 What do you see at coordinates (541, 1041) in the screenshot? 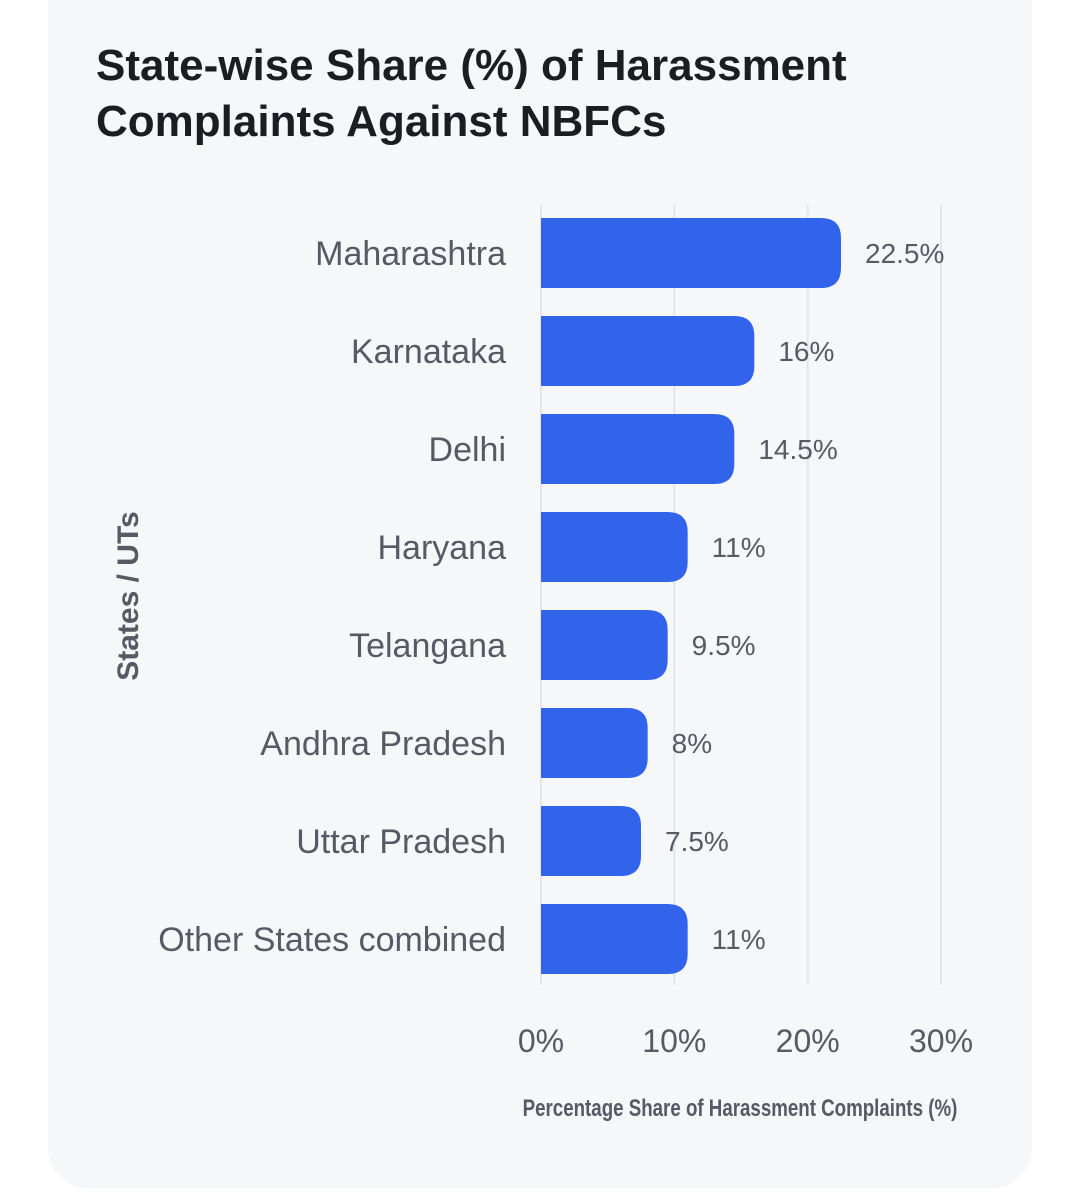
I see `x-tick-label: 0%` at bounding box center [541, 1041].